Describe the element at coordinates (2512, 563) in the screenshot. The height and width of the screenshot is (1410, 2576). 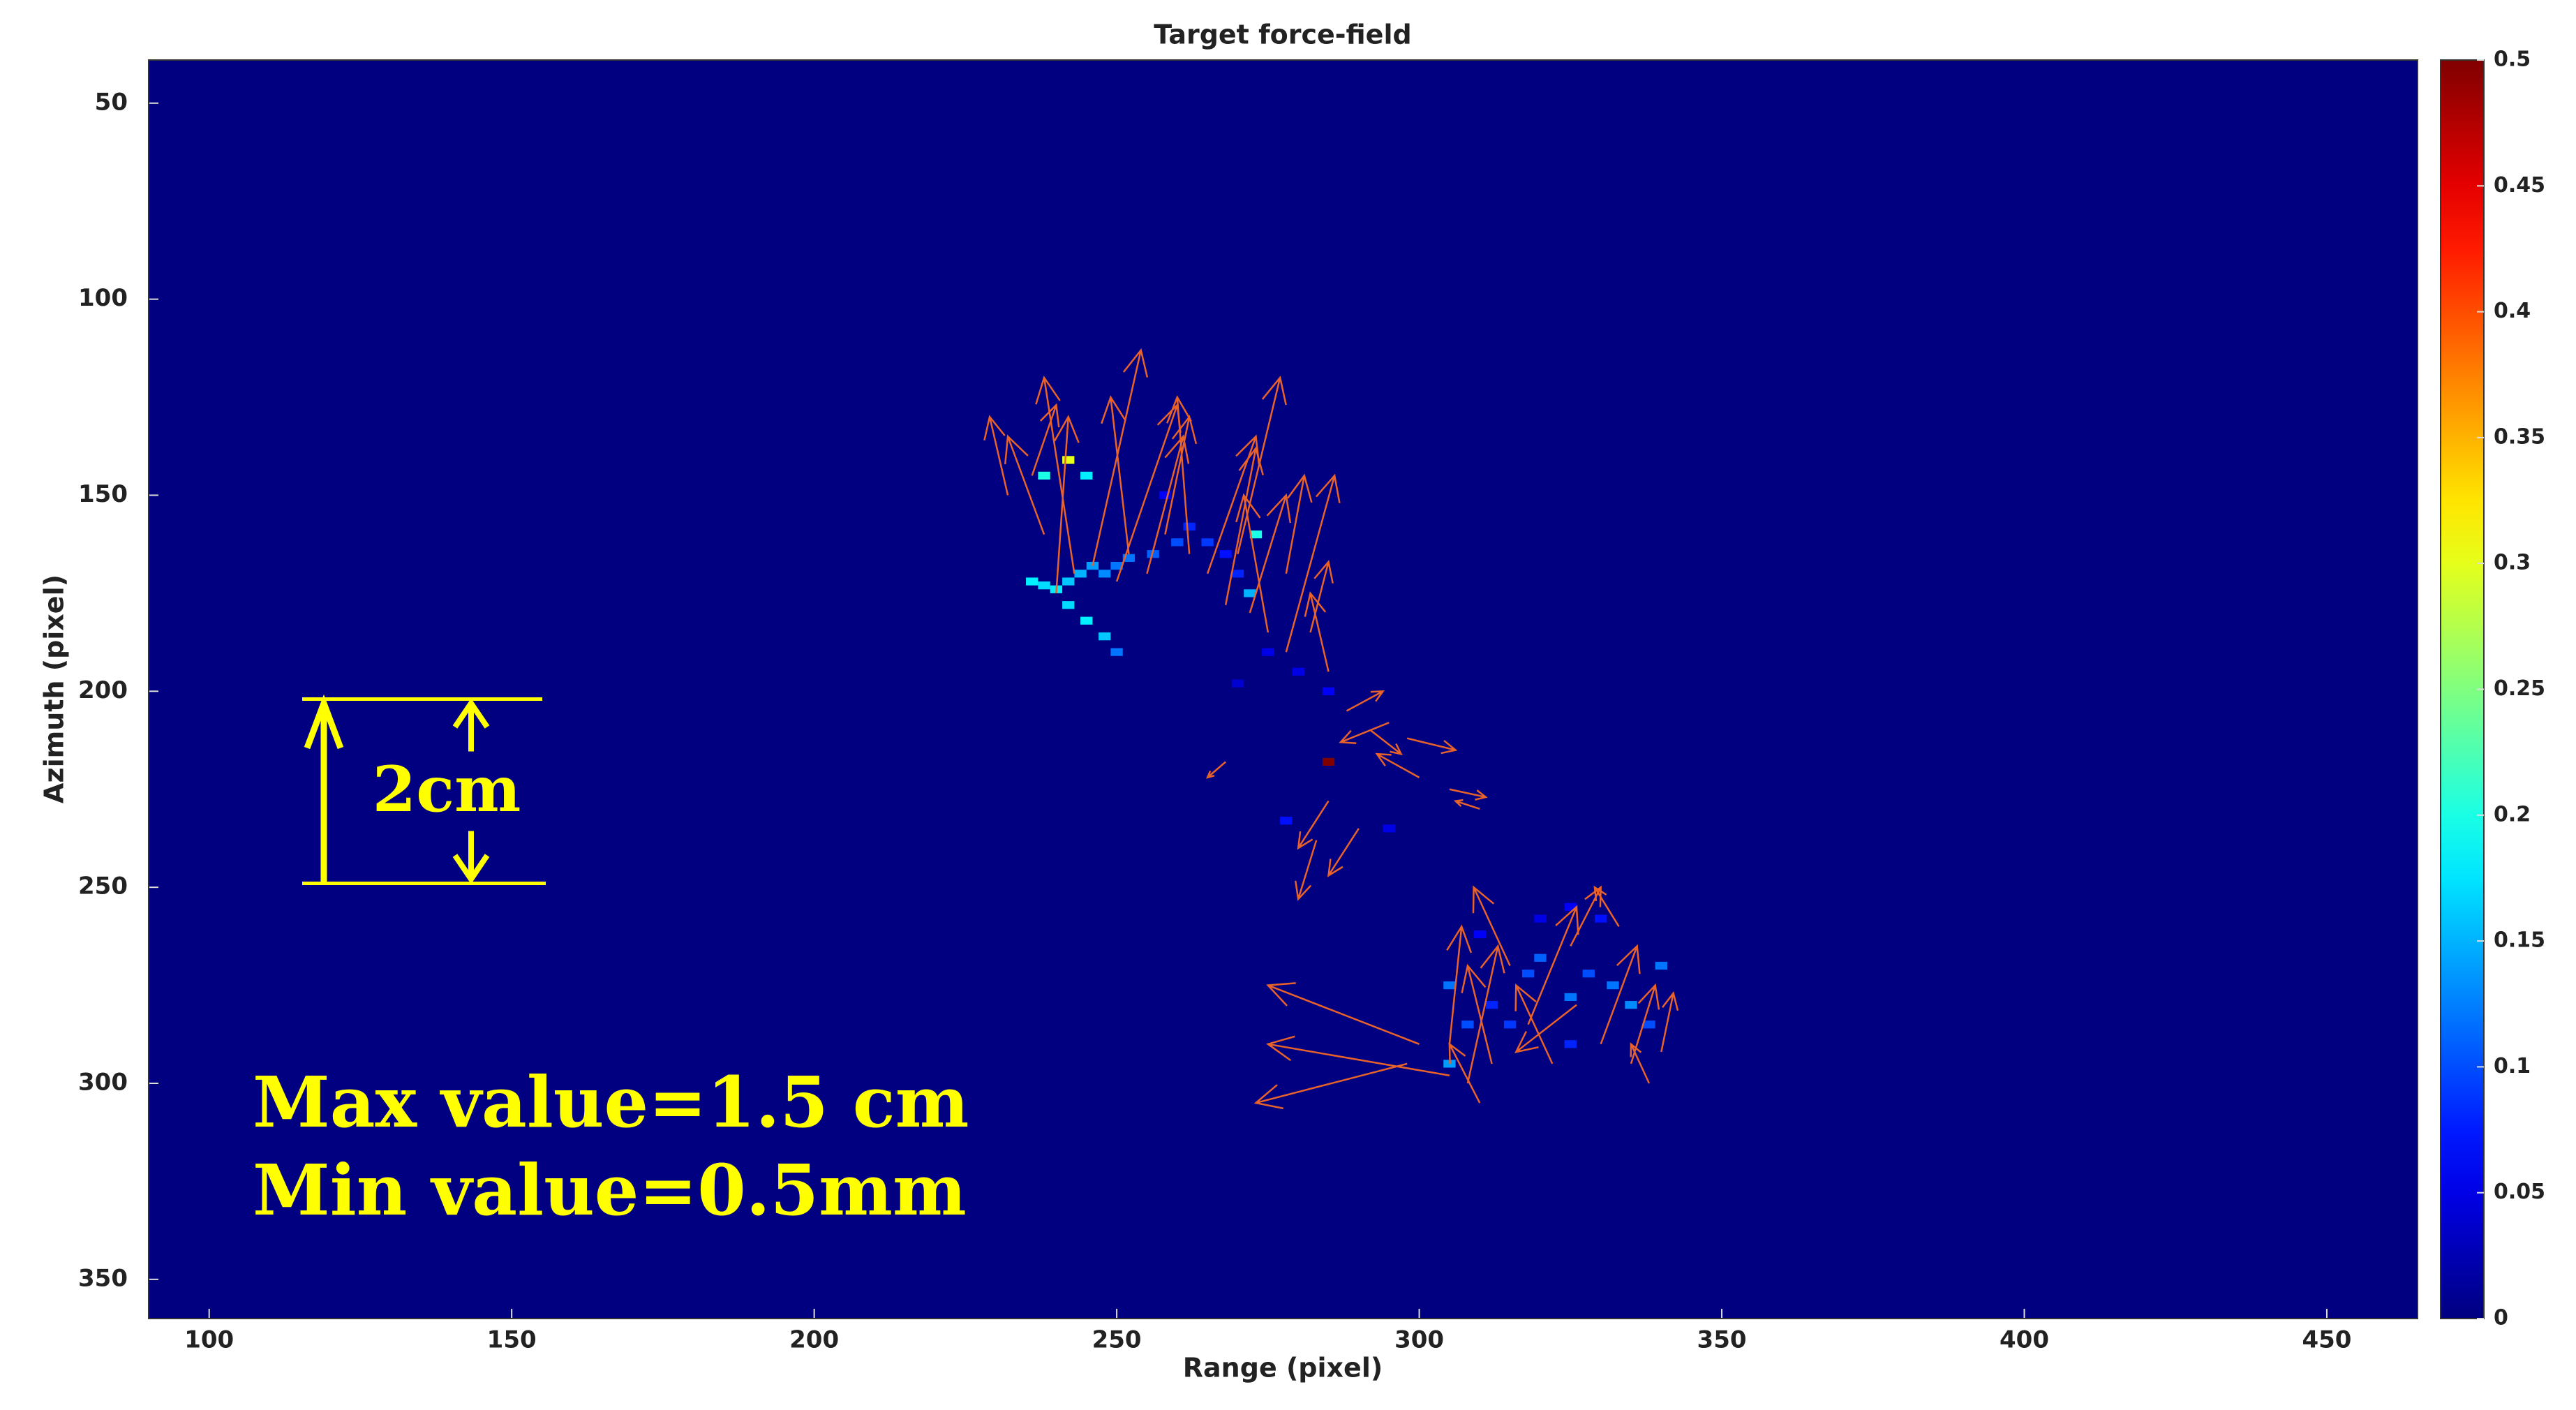
I see `colorbar-tick-label: 0.3` at that location.